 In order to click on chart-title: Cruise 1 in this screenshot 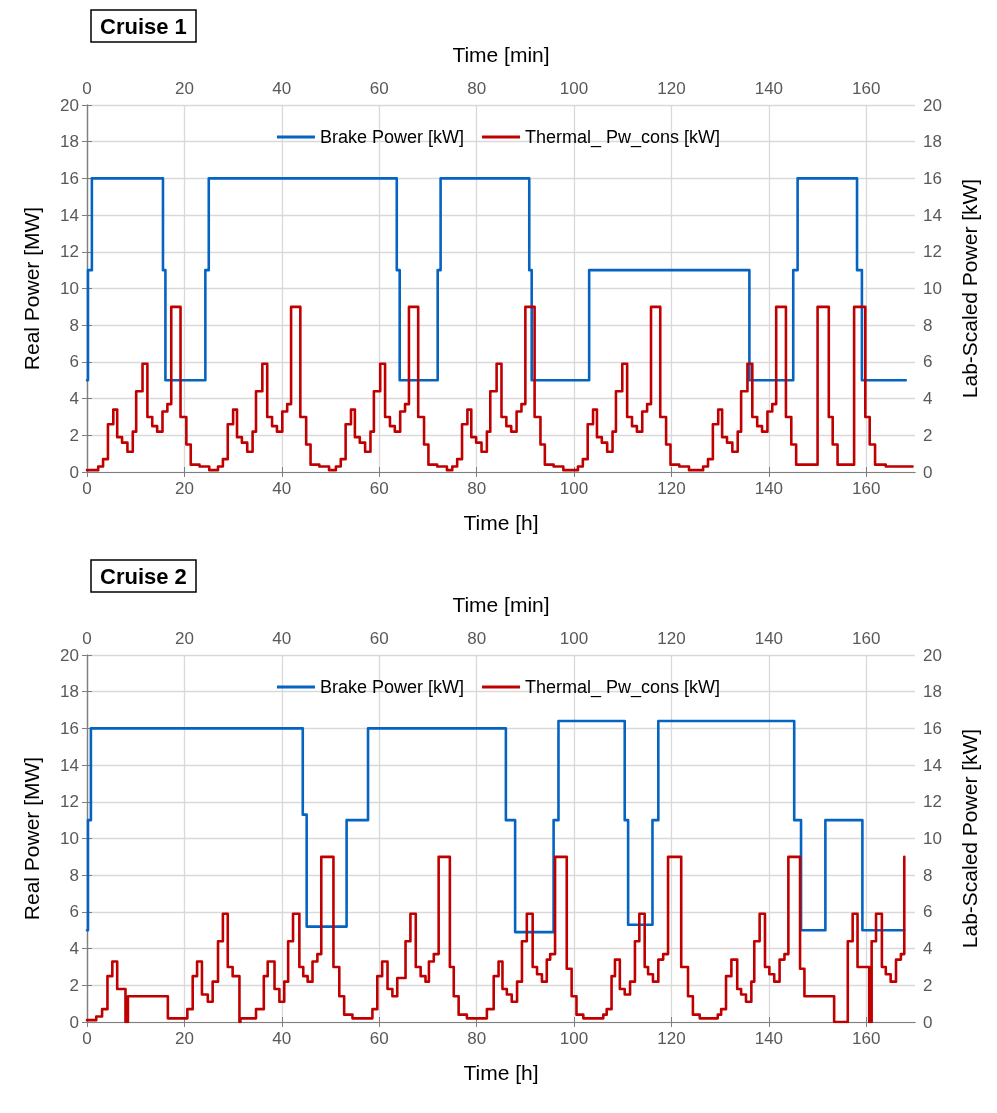, I will do `click(143, 26)`.